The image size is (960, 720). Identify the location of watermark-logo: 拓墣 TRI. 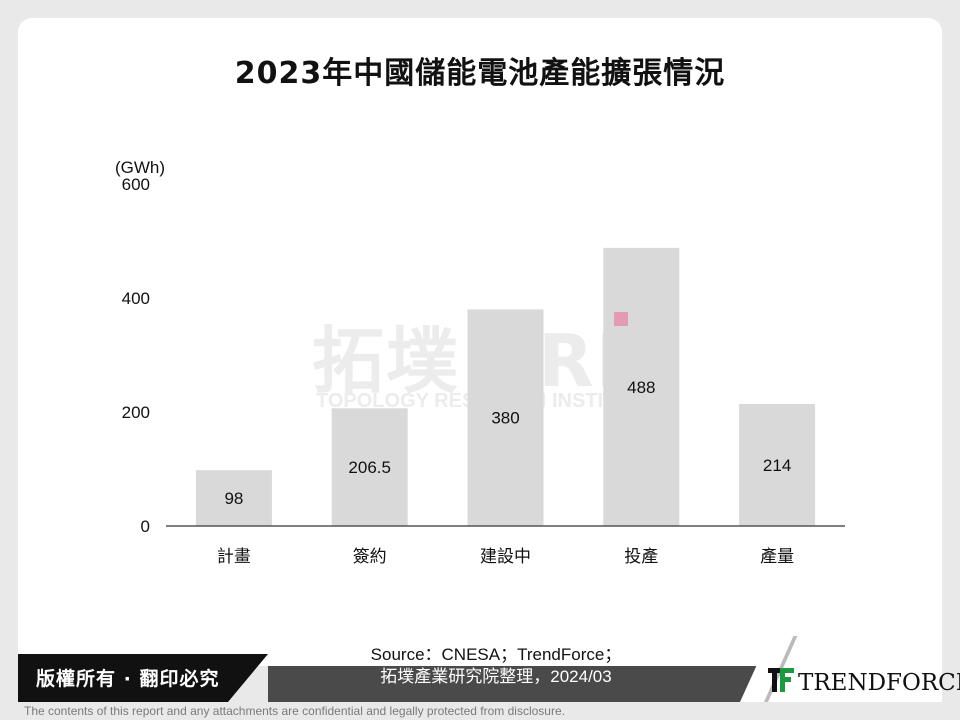
(468, 361).